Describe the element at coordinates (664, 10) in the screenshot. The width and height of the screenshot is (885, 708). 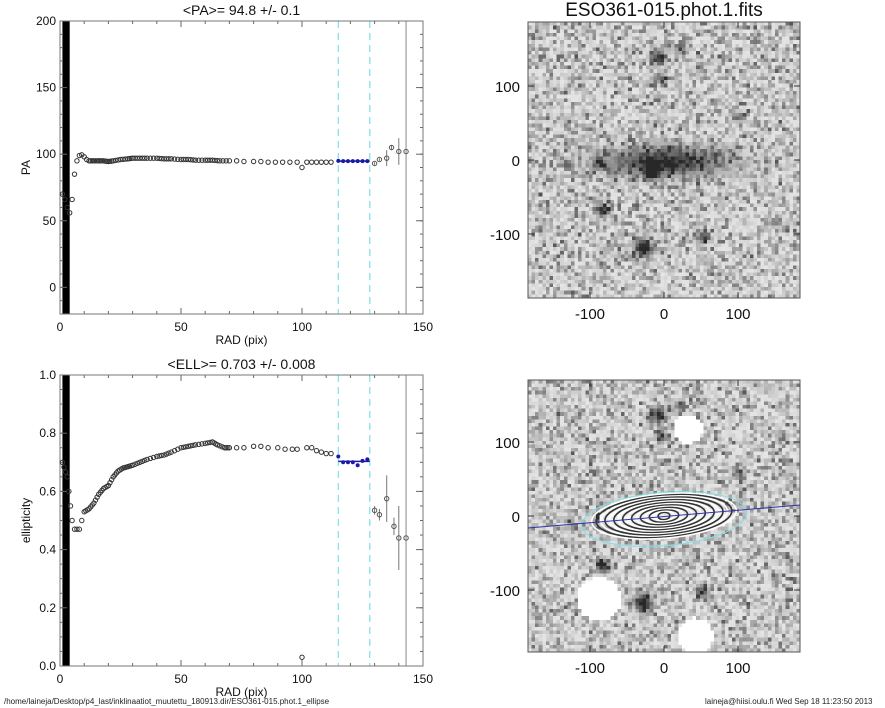
I see `image-title: ESO361-015.phot.1.fits` at that location.